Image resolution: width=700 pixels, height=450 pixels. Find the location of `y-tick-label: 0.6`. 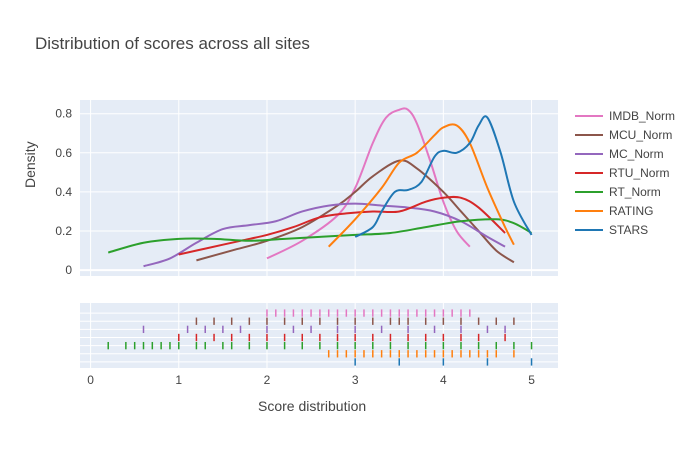

y-tick-label: 0.6 is located at coordinates (63, 153).